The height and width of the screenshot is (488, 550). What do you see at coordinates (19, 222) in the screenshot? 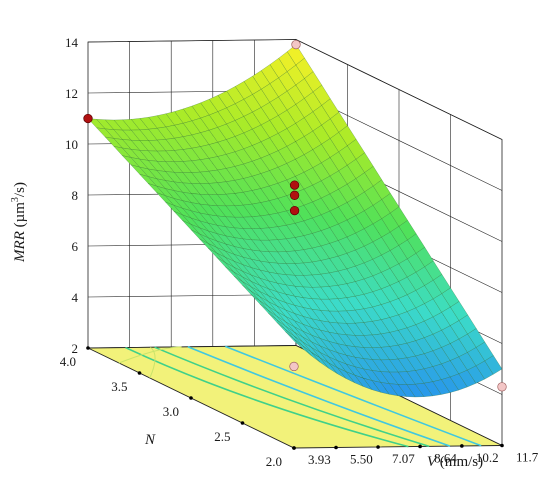
I see `z-axis-title: MRR (µm3/s)` at bounding box center [19, 222].